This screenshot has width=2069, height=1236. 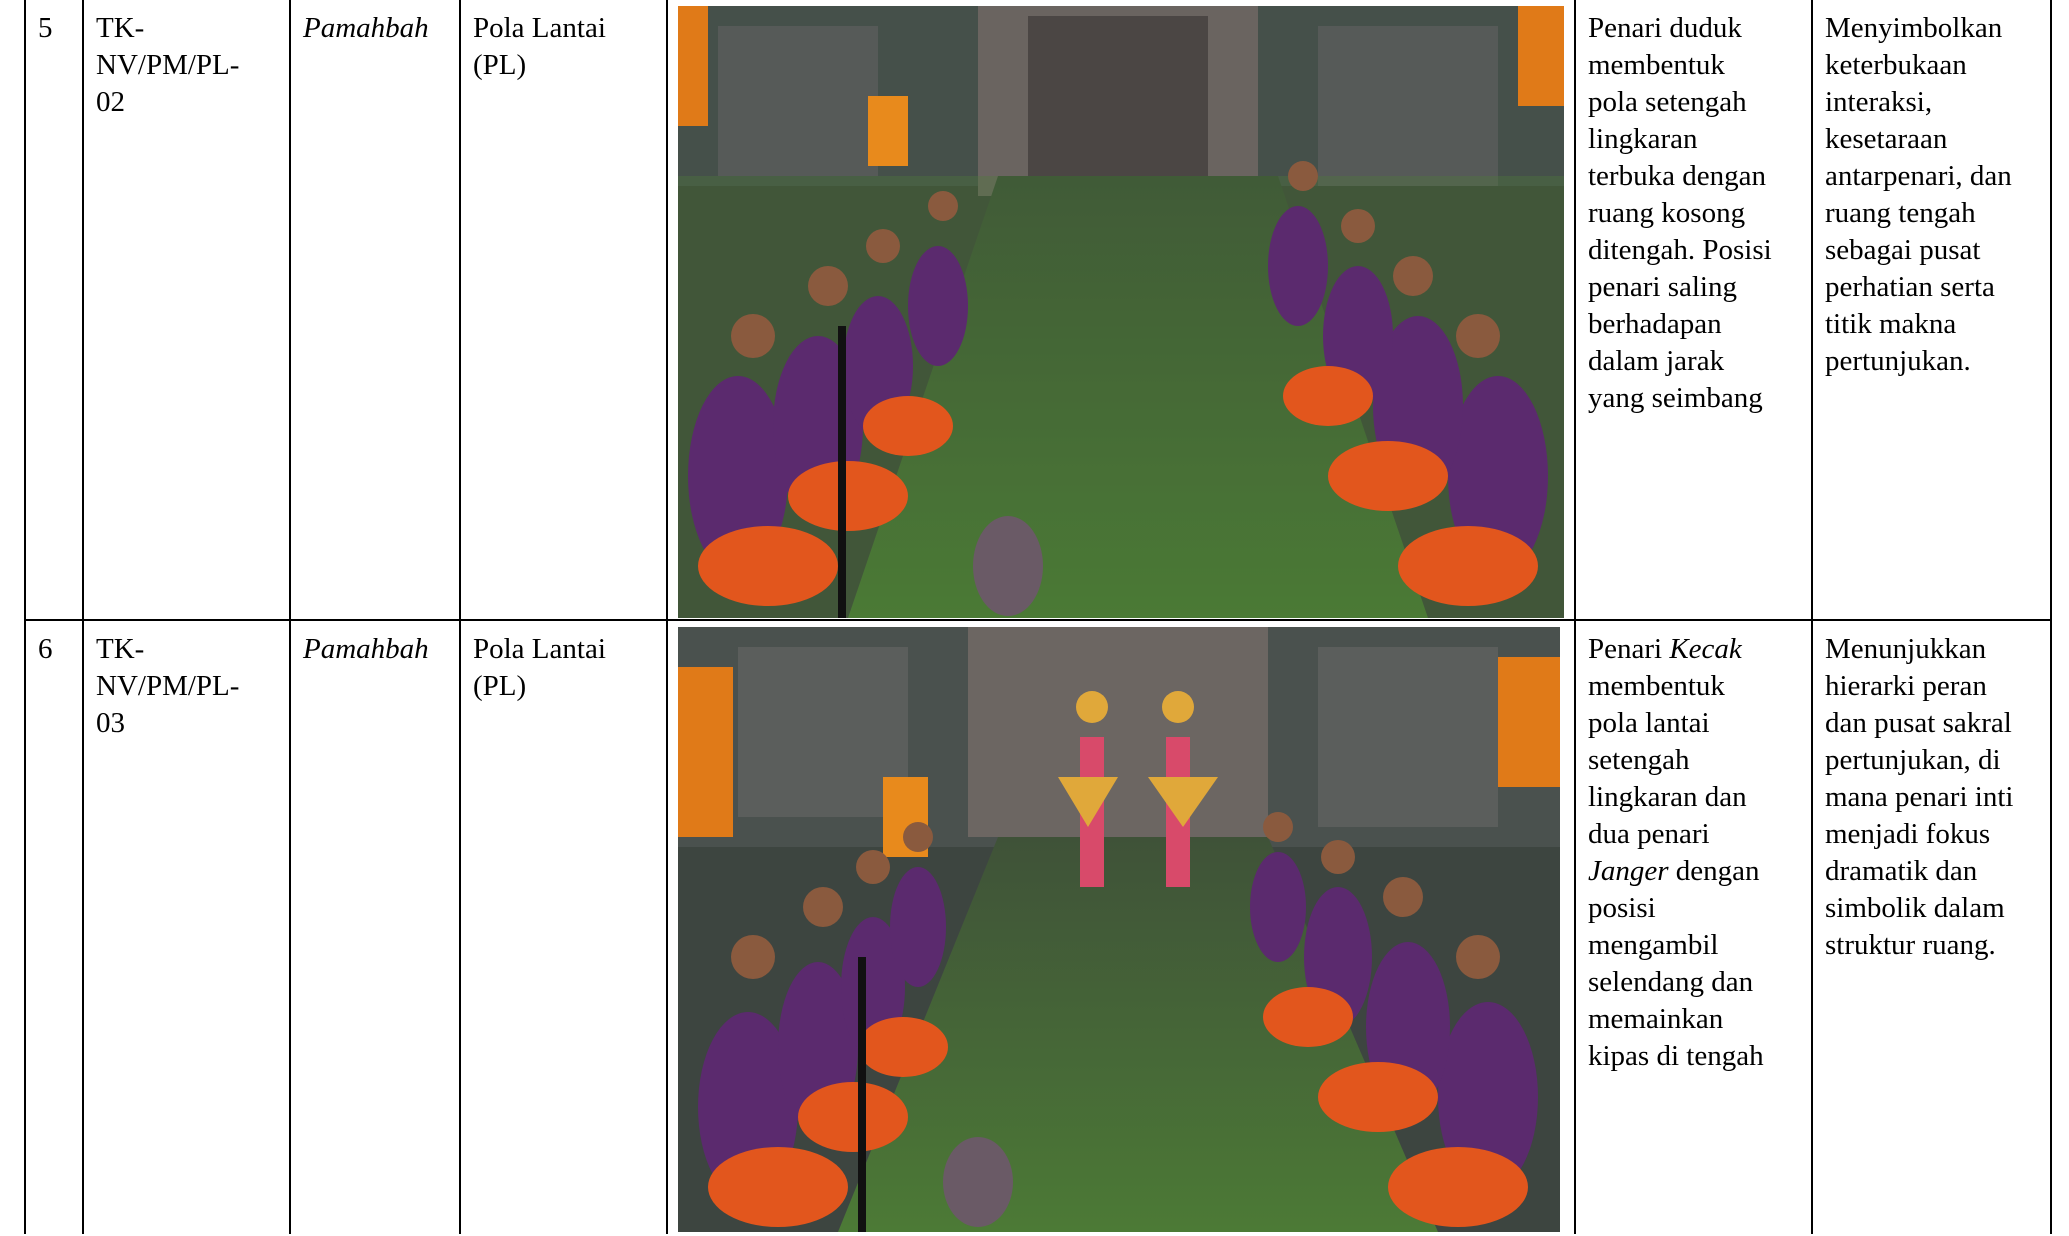 What do you see at coordinates (54, 926) in the screenshot?
I see `row-number: 6` at bounding box center [54, 926].